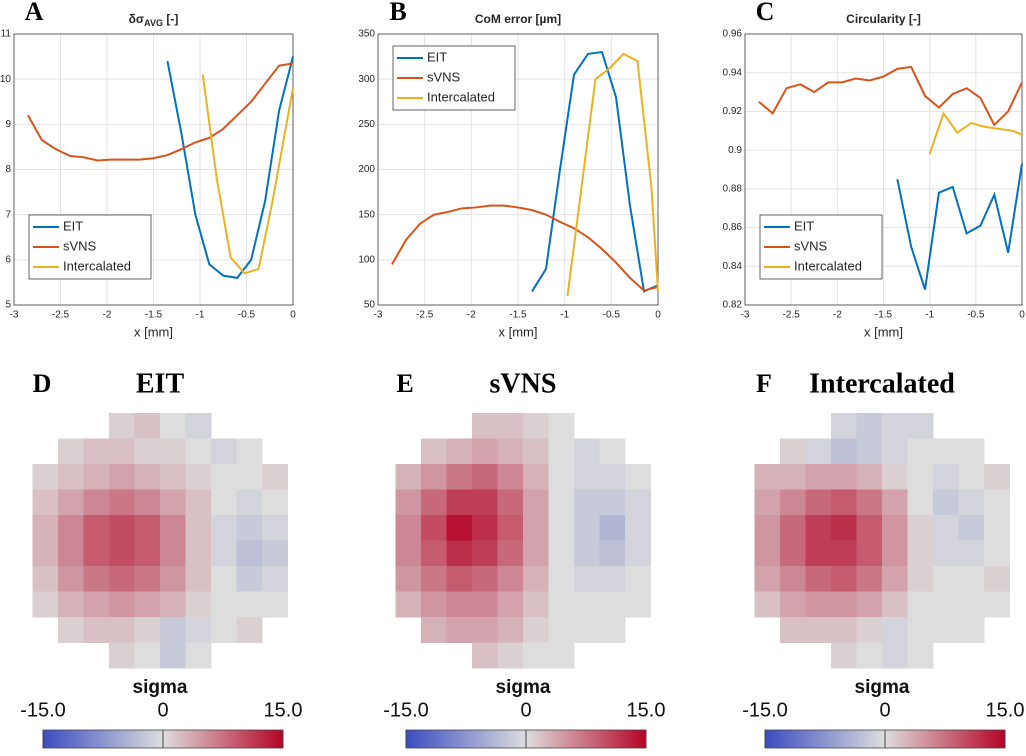  I want to click on colorbar-tick-label: 0, so click(162, 710).